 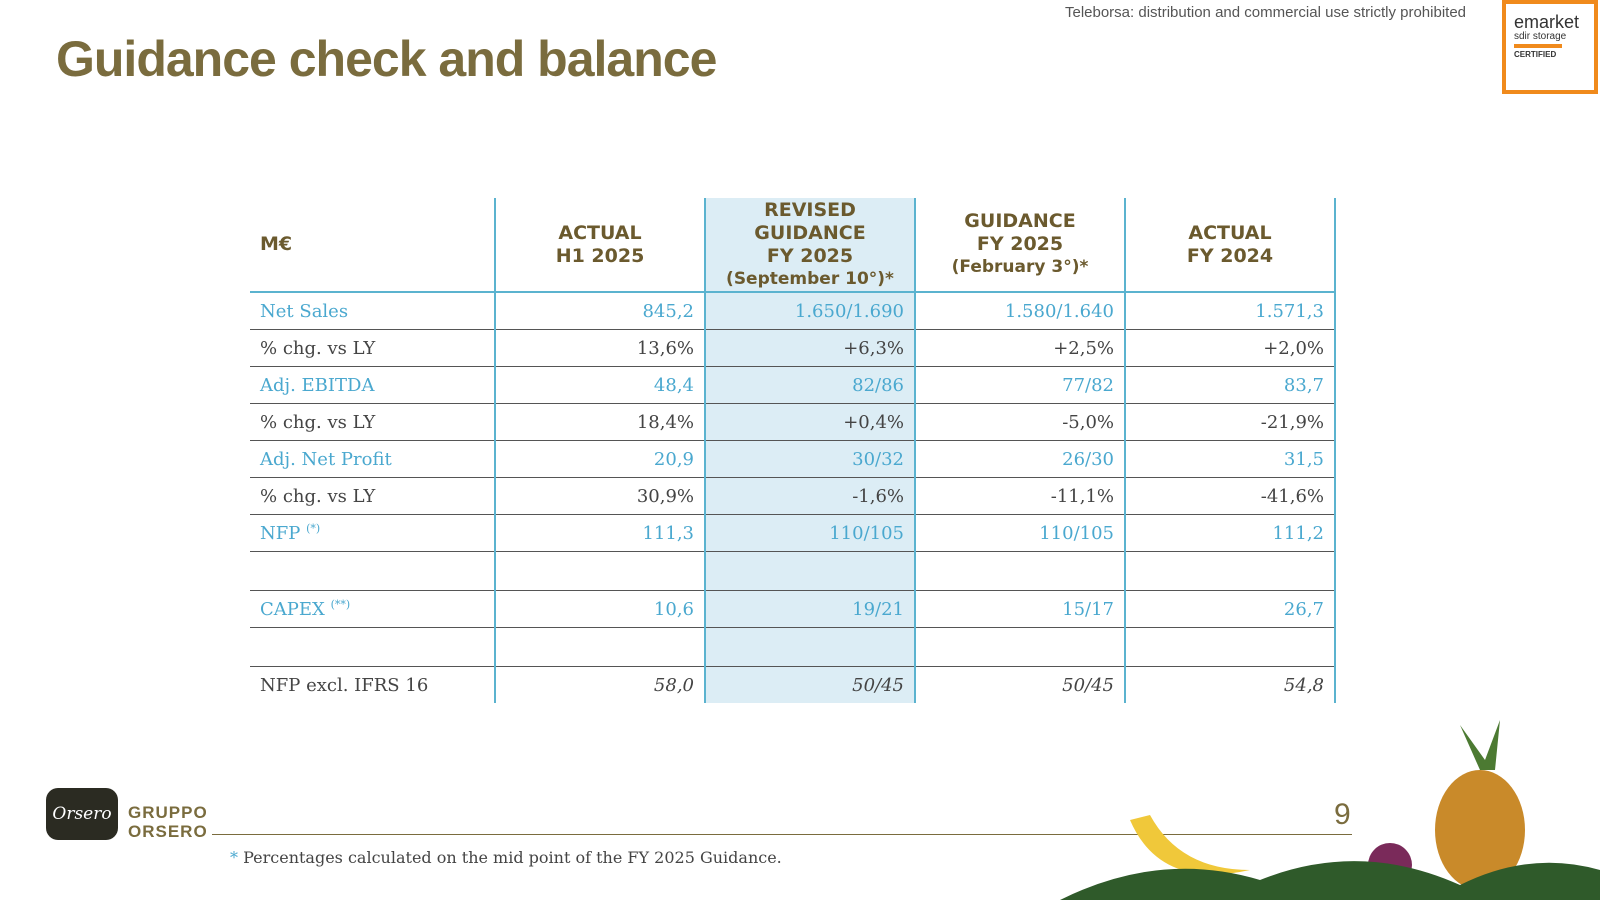 What do you see at coordinates (1019, 348) in the screenshot?
I see `value-cell: +2,5%` at bounding box center [1019, 348].